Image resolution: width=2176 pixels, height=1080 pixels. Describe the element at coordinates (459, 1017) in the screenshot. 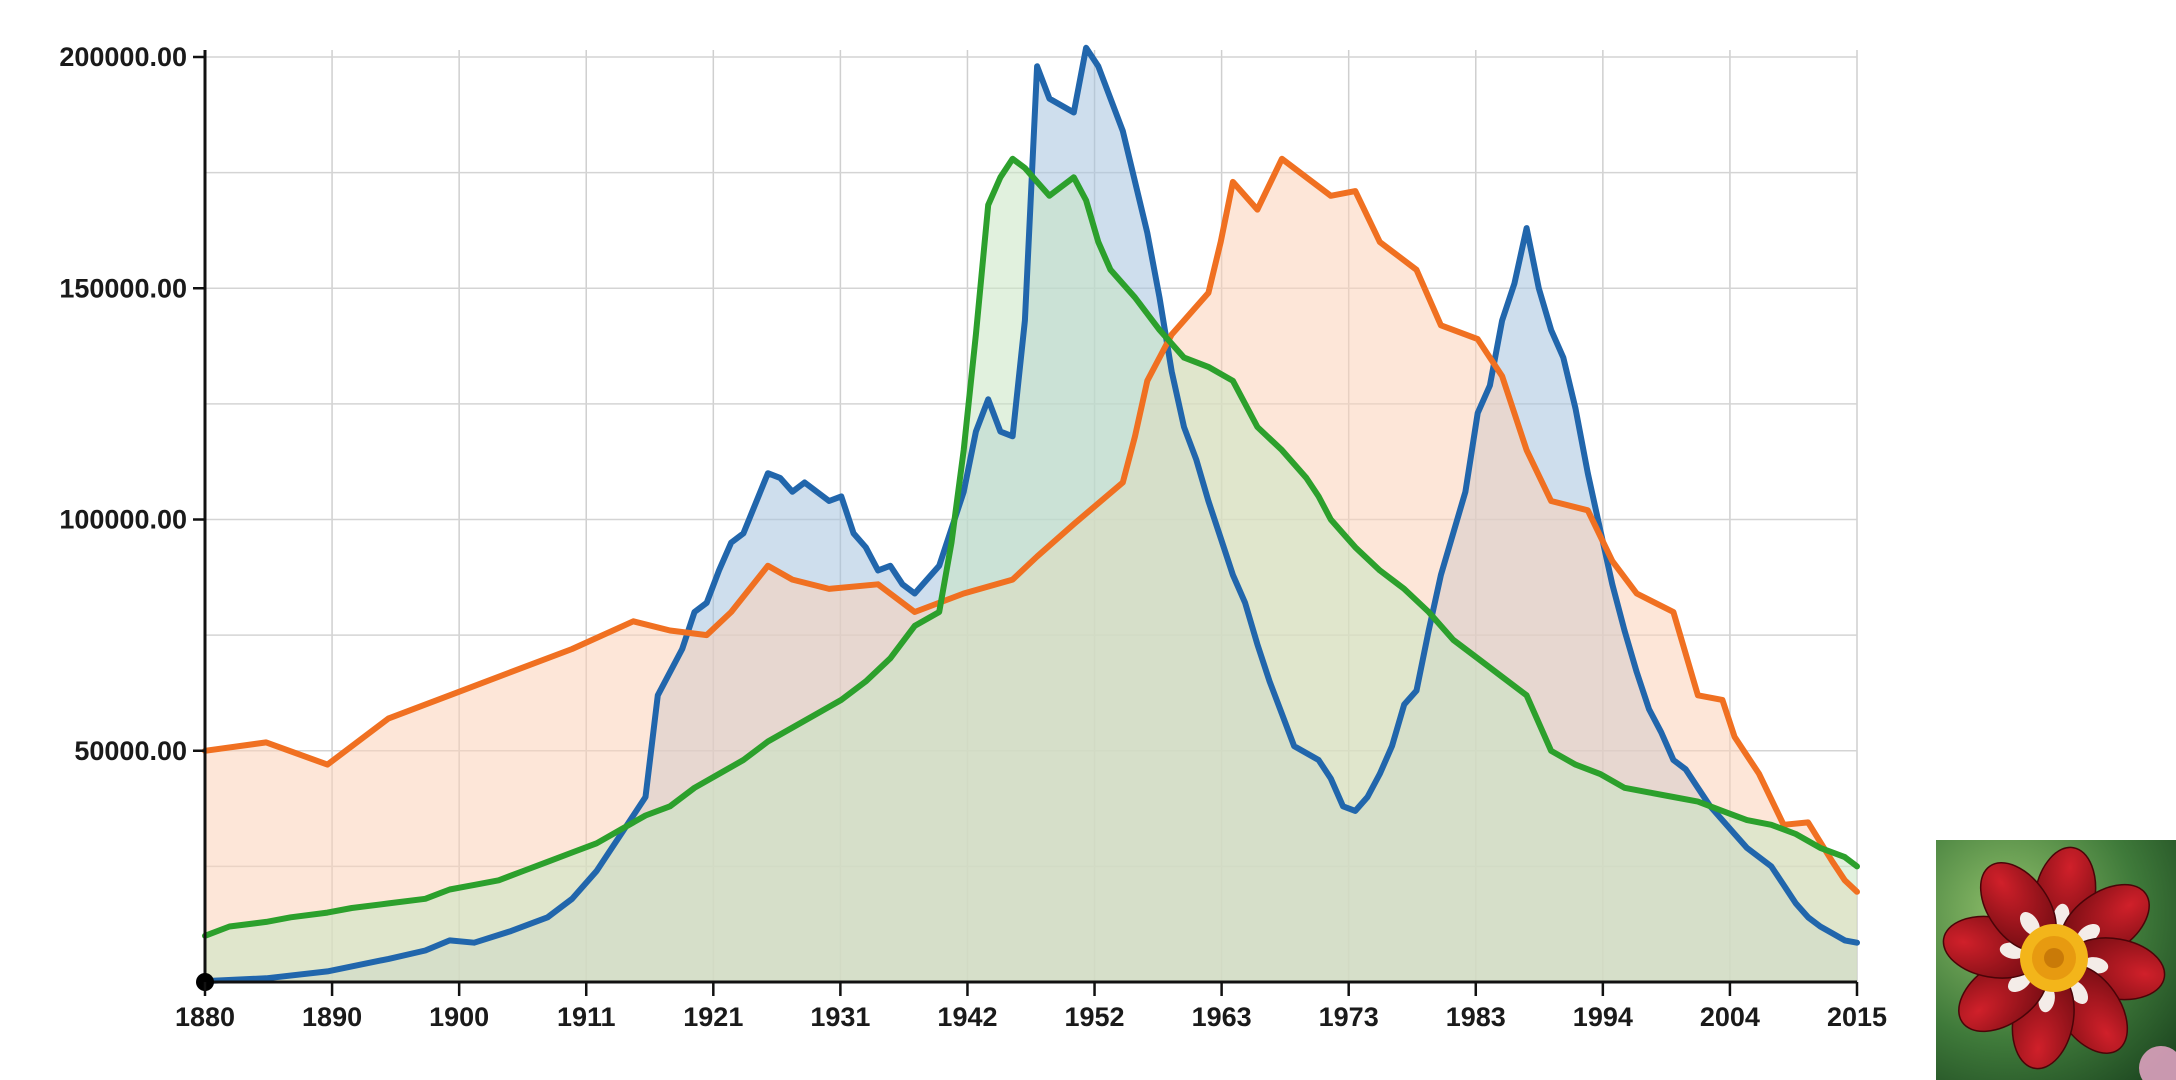

I see `x-tick-label: 1900` at that location.